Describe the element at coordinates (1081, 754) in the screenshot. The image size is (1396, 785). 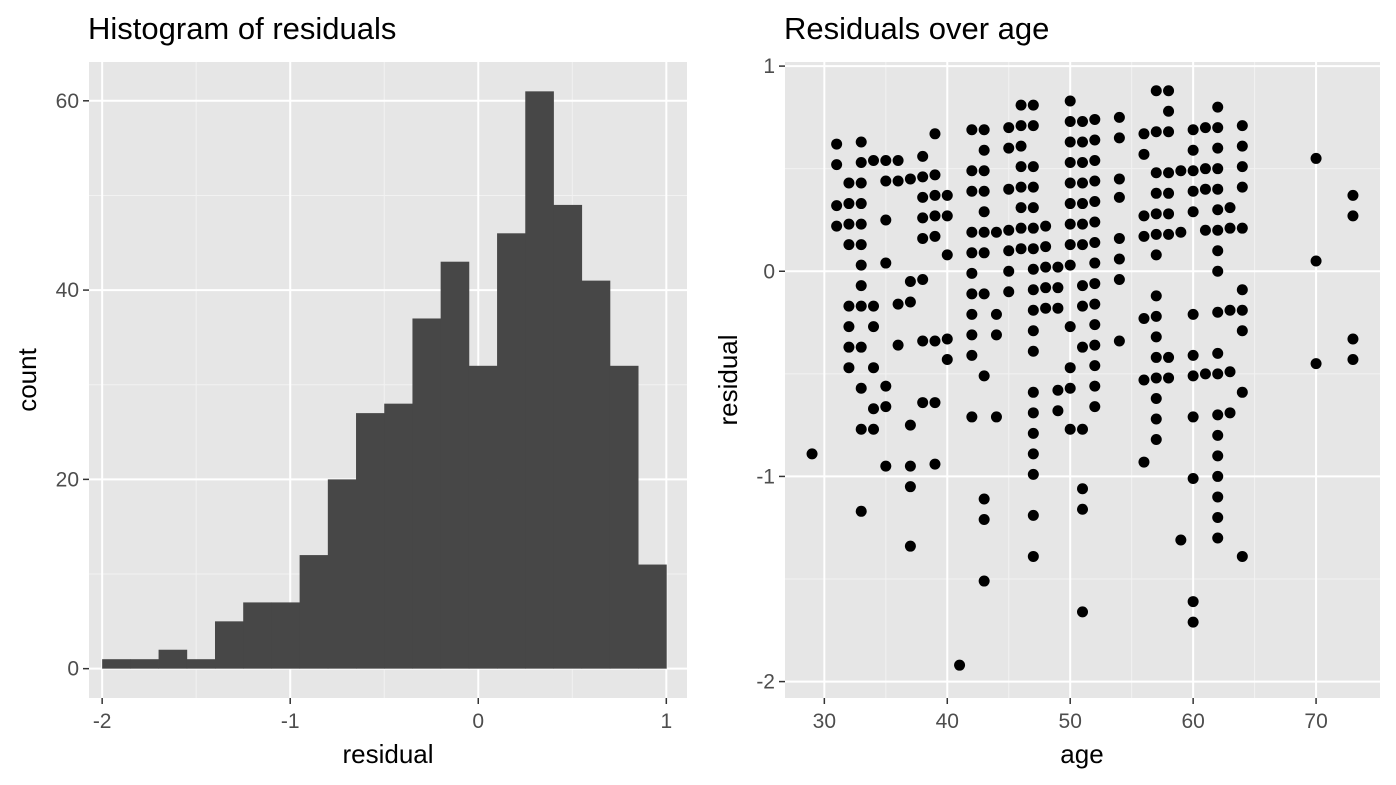
I see `scatter-x-axis-title: age` at that location.